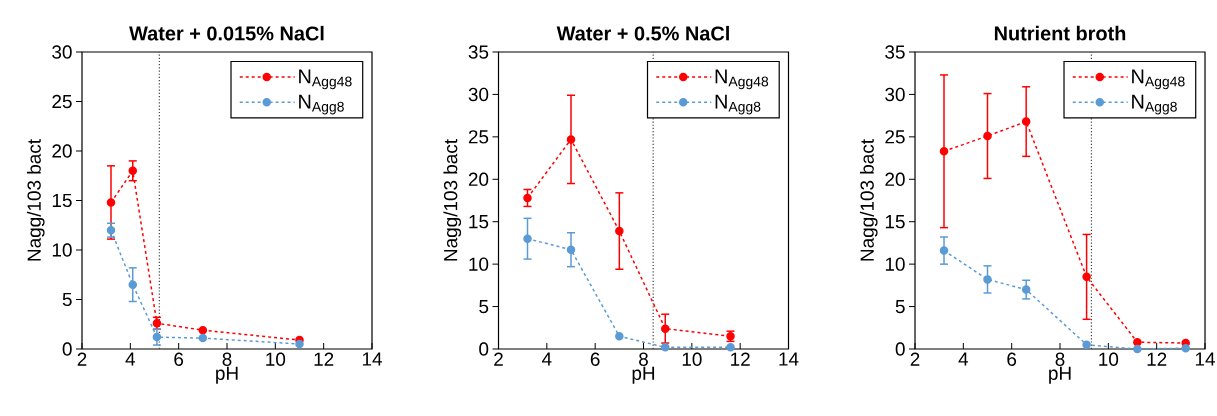 The width and height of the screenshot is (1217, 416). I want to click on chart-title: Water + 0.015% NaCl, so click(226, 33).